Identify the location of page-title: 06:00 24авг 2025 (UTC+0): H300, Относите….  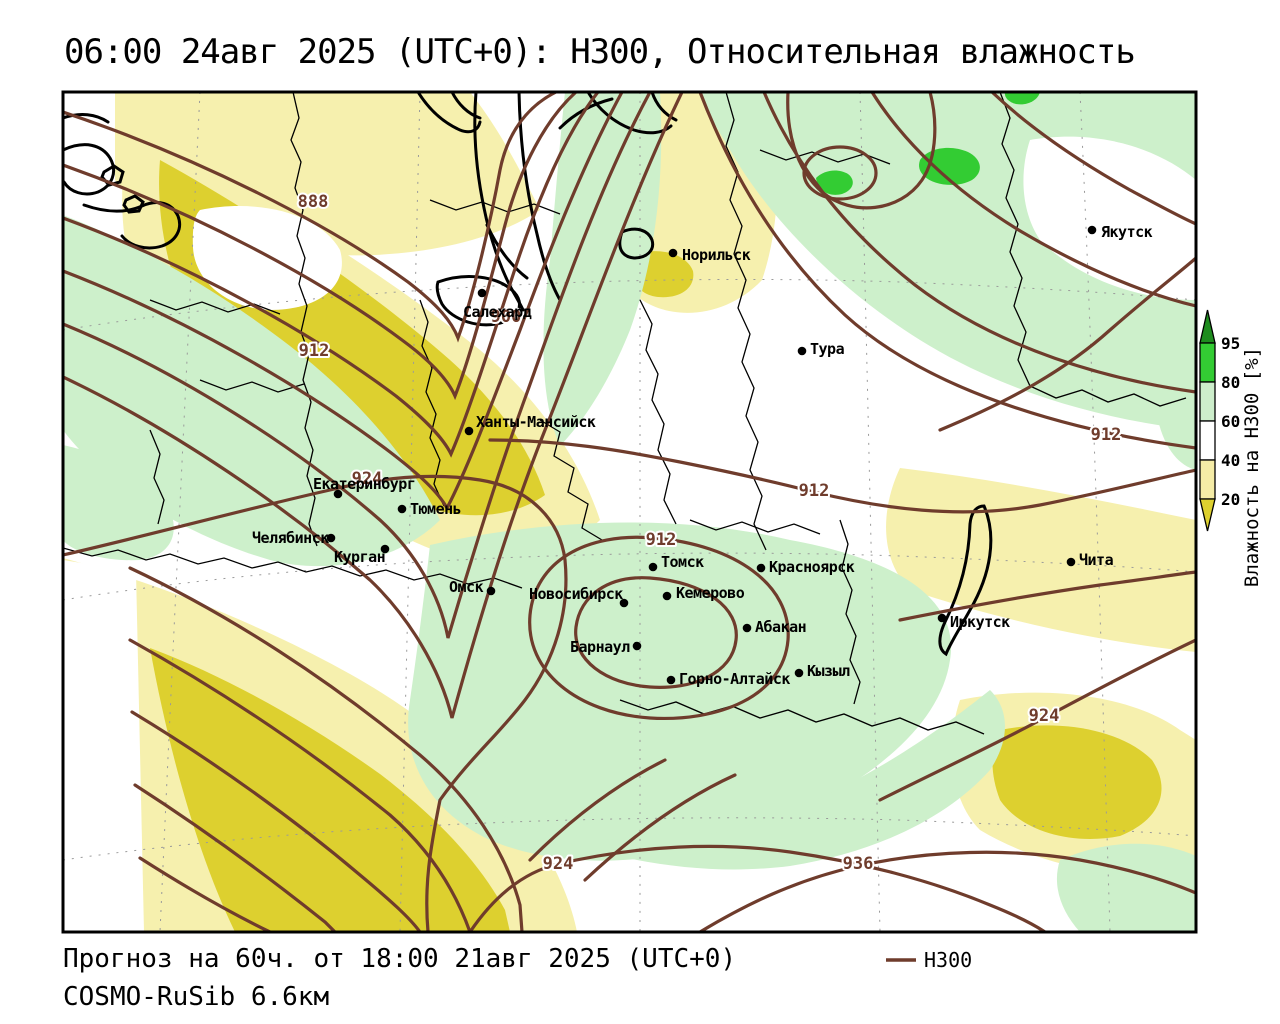
(600, 52).